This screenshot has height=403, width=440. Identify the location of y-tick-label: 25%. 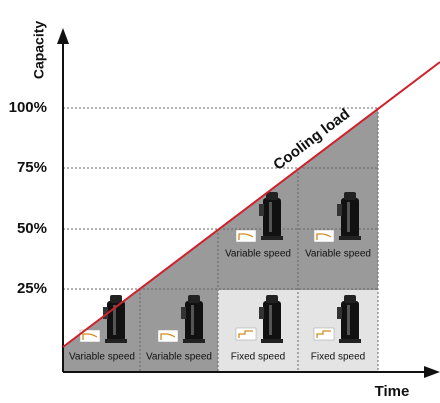
(32, 288).